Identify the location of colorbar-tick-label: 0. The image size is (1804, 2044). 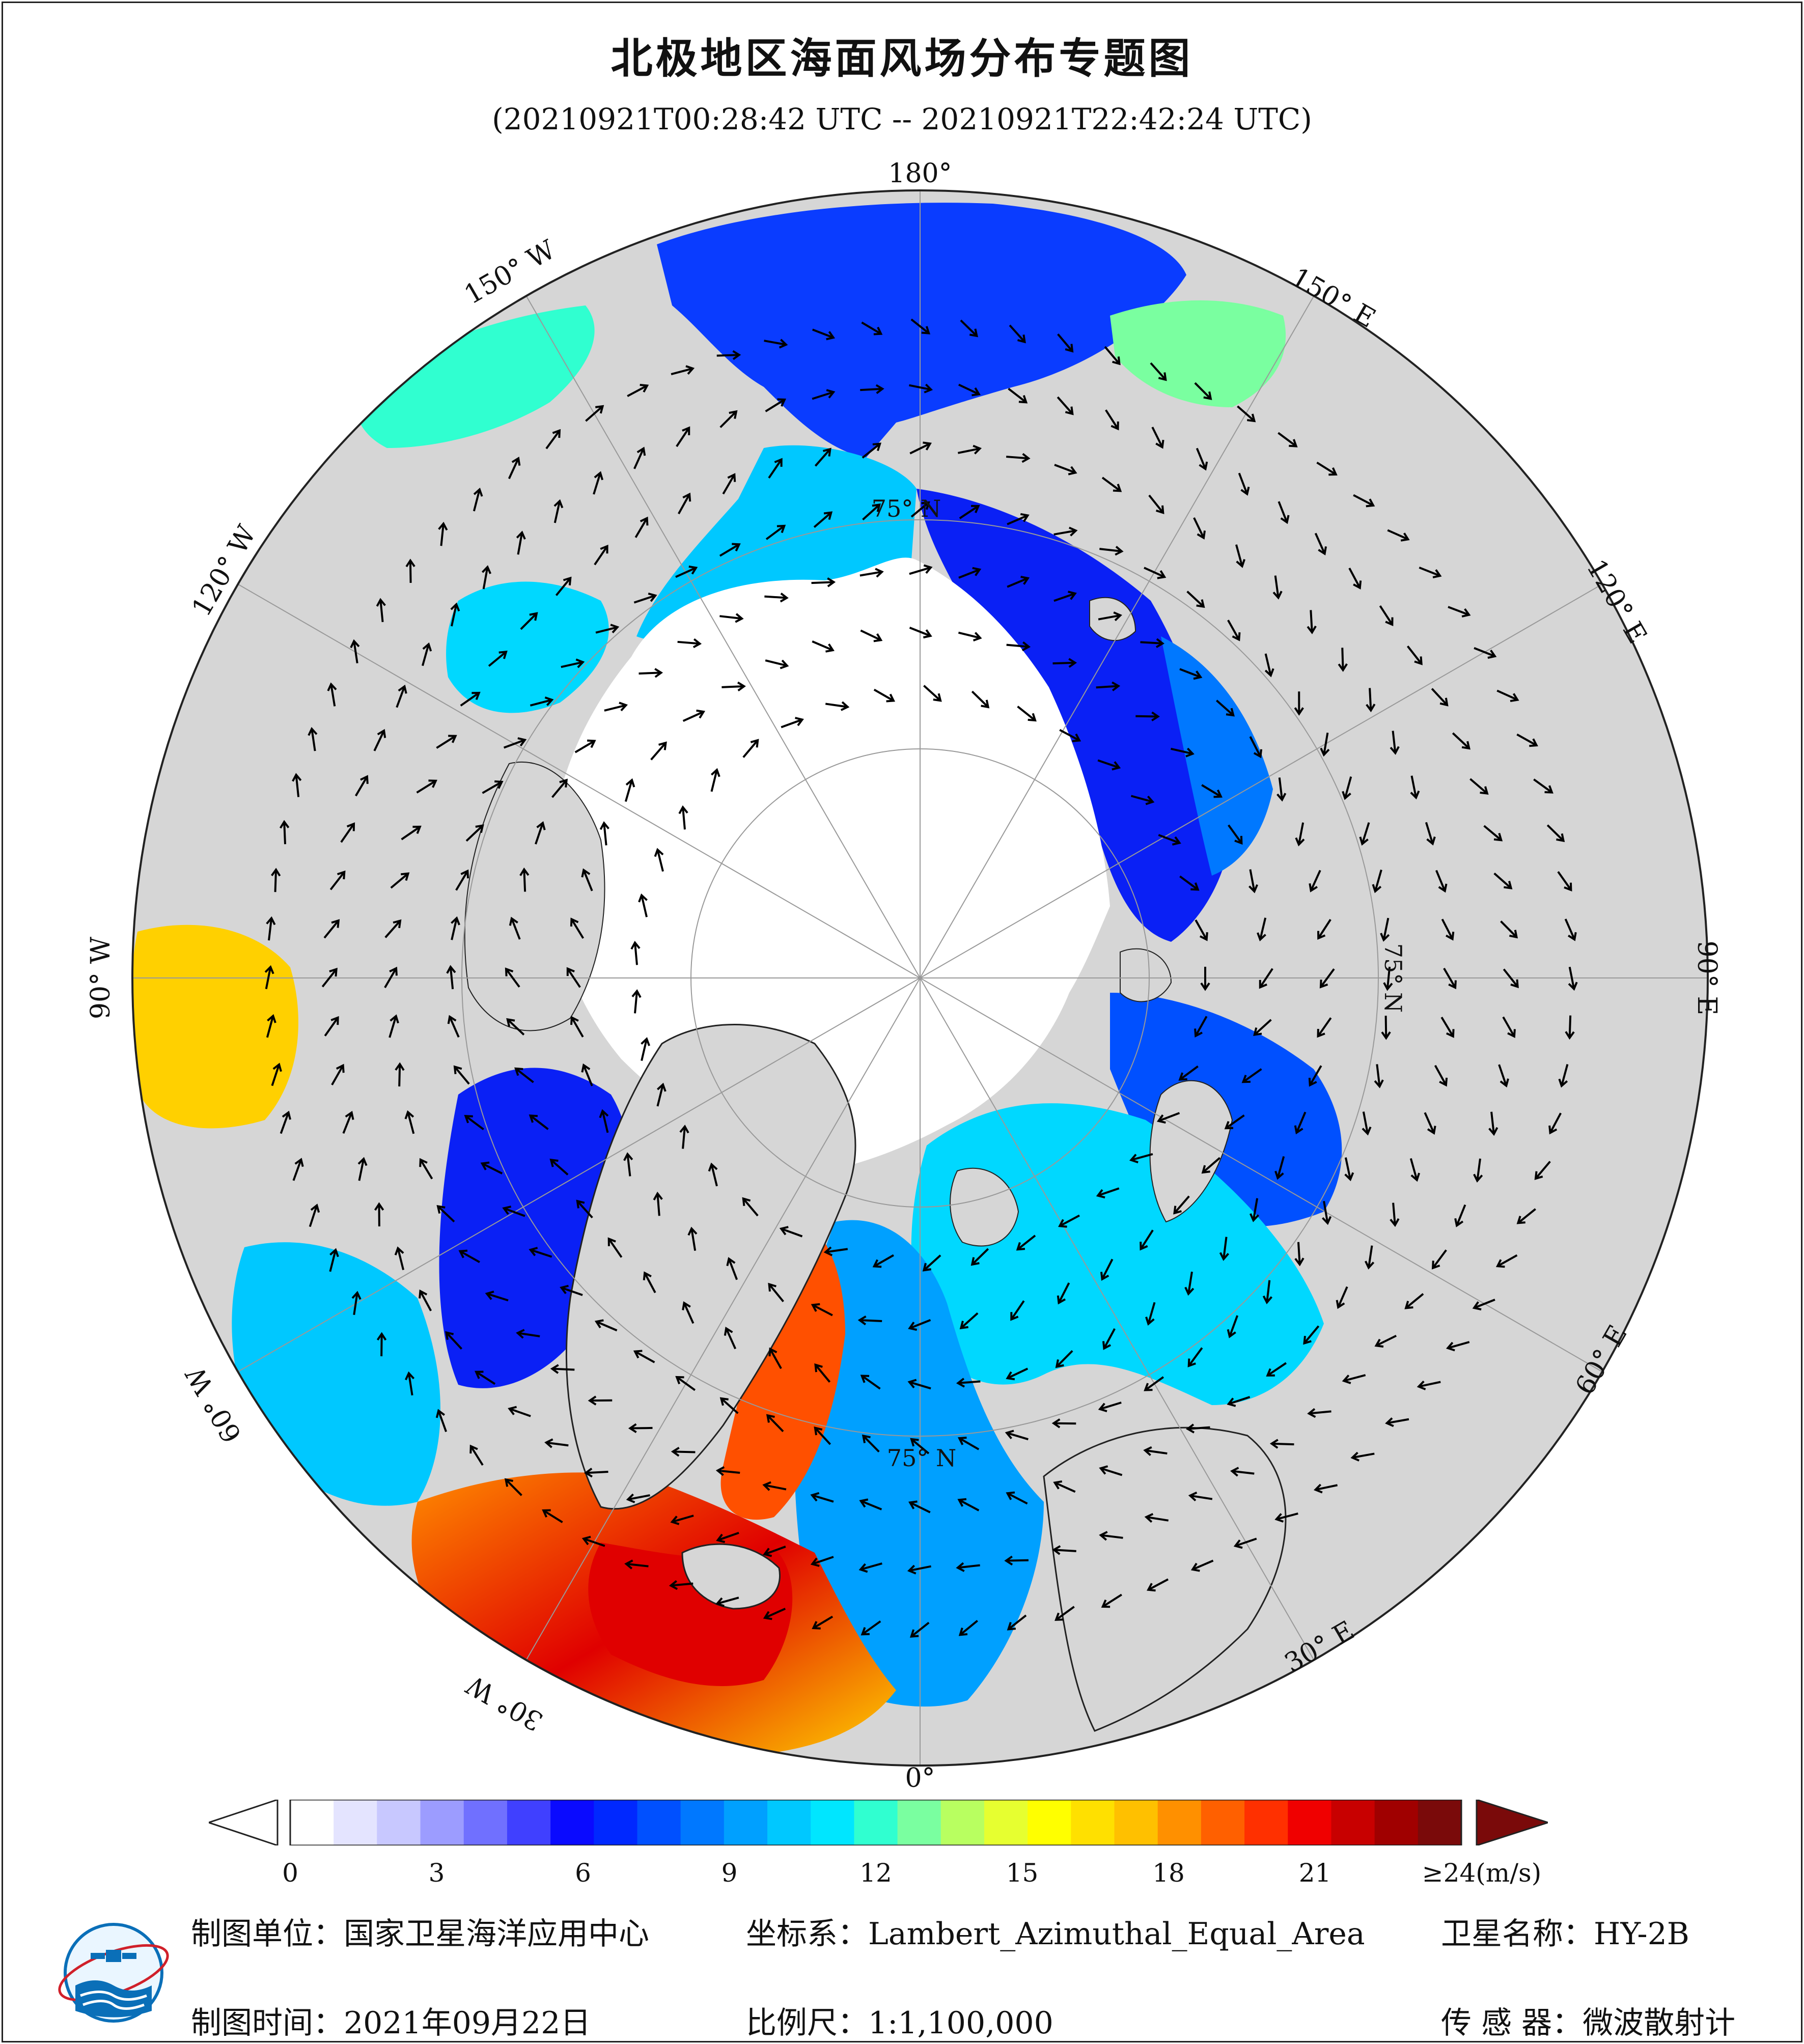
(290, 1873).